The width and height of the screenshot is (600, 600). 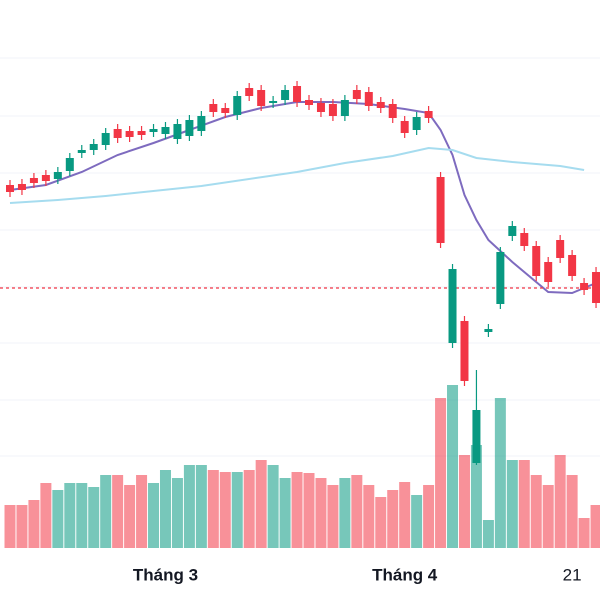 I want to click on x-tick-label: Tháng 3, so click(x=165, y=574).